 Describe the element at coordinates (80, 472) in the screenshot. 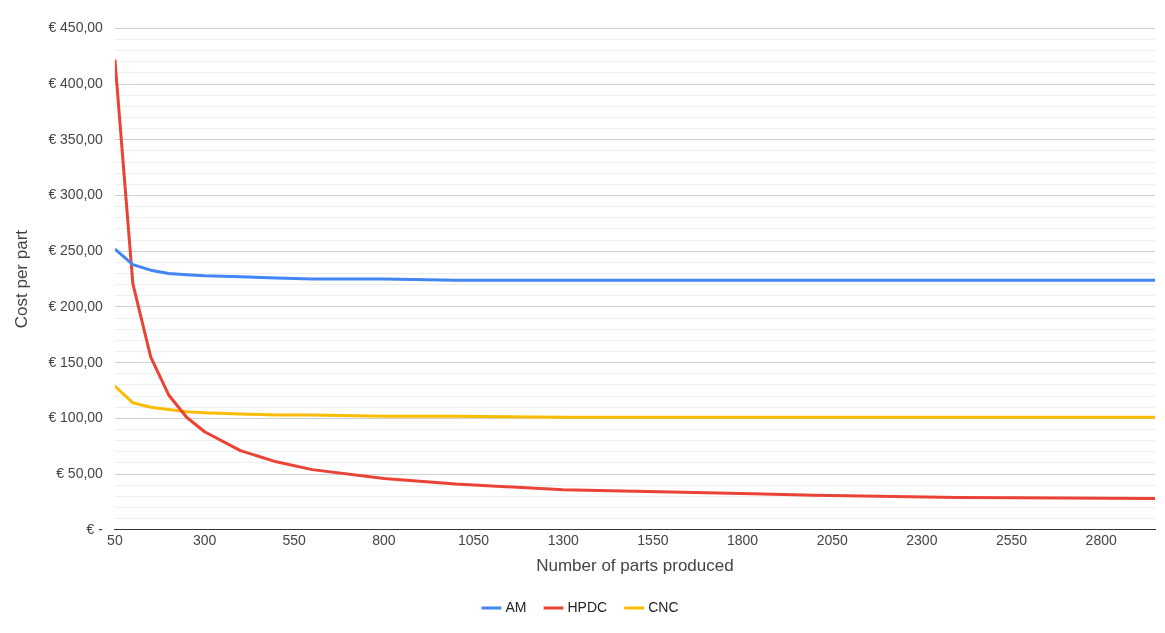

I see `y-tick-label: € 50,00` at that location.